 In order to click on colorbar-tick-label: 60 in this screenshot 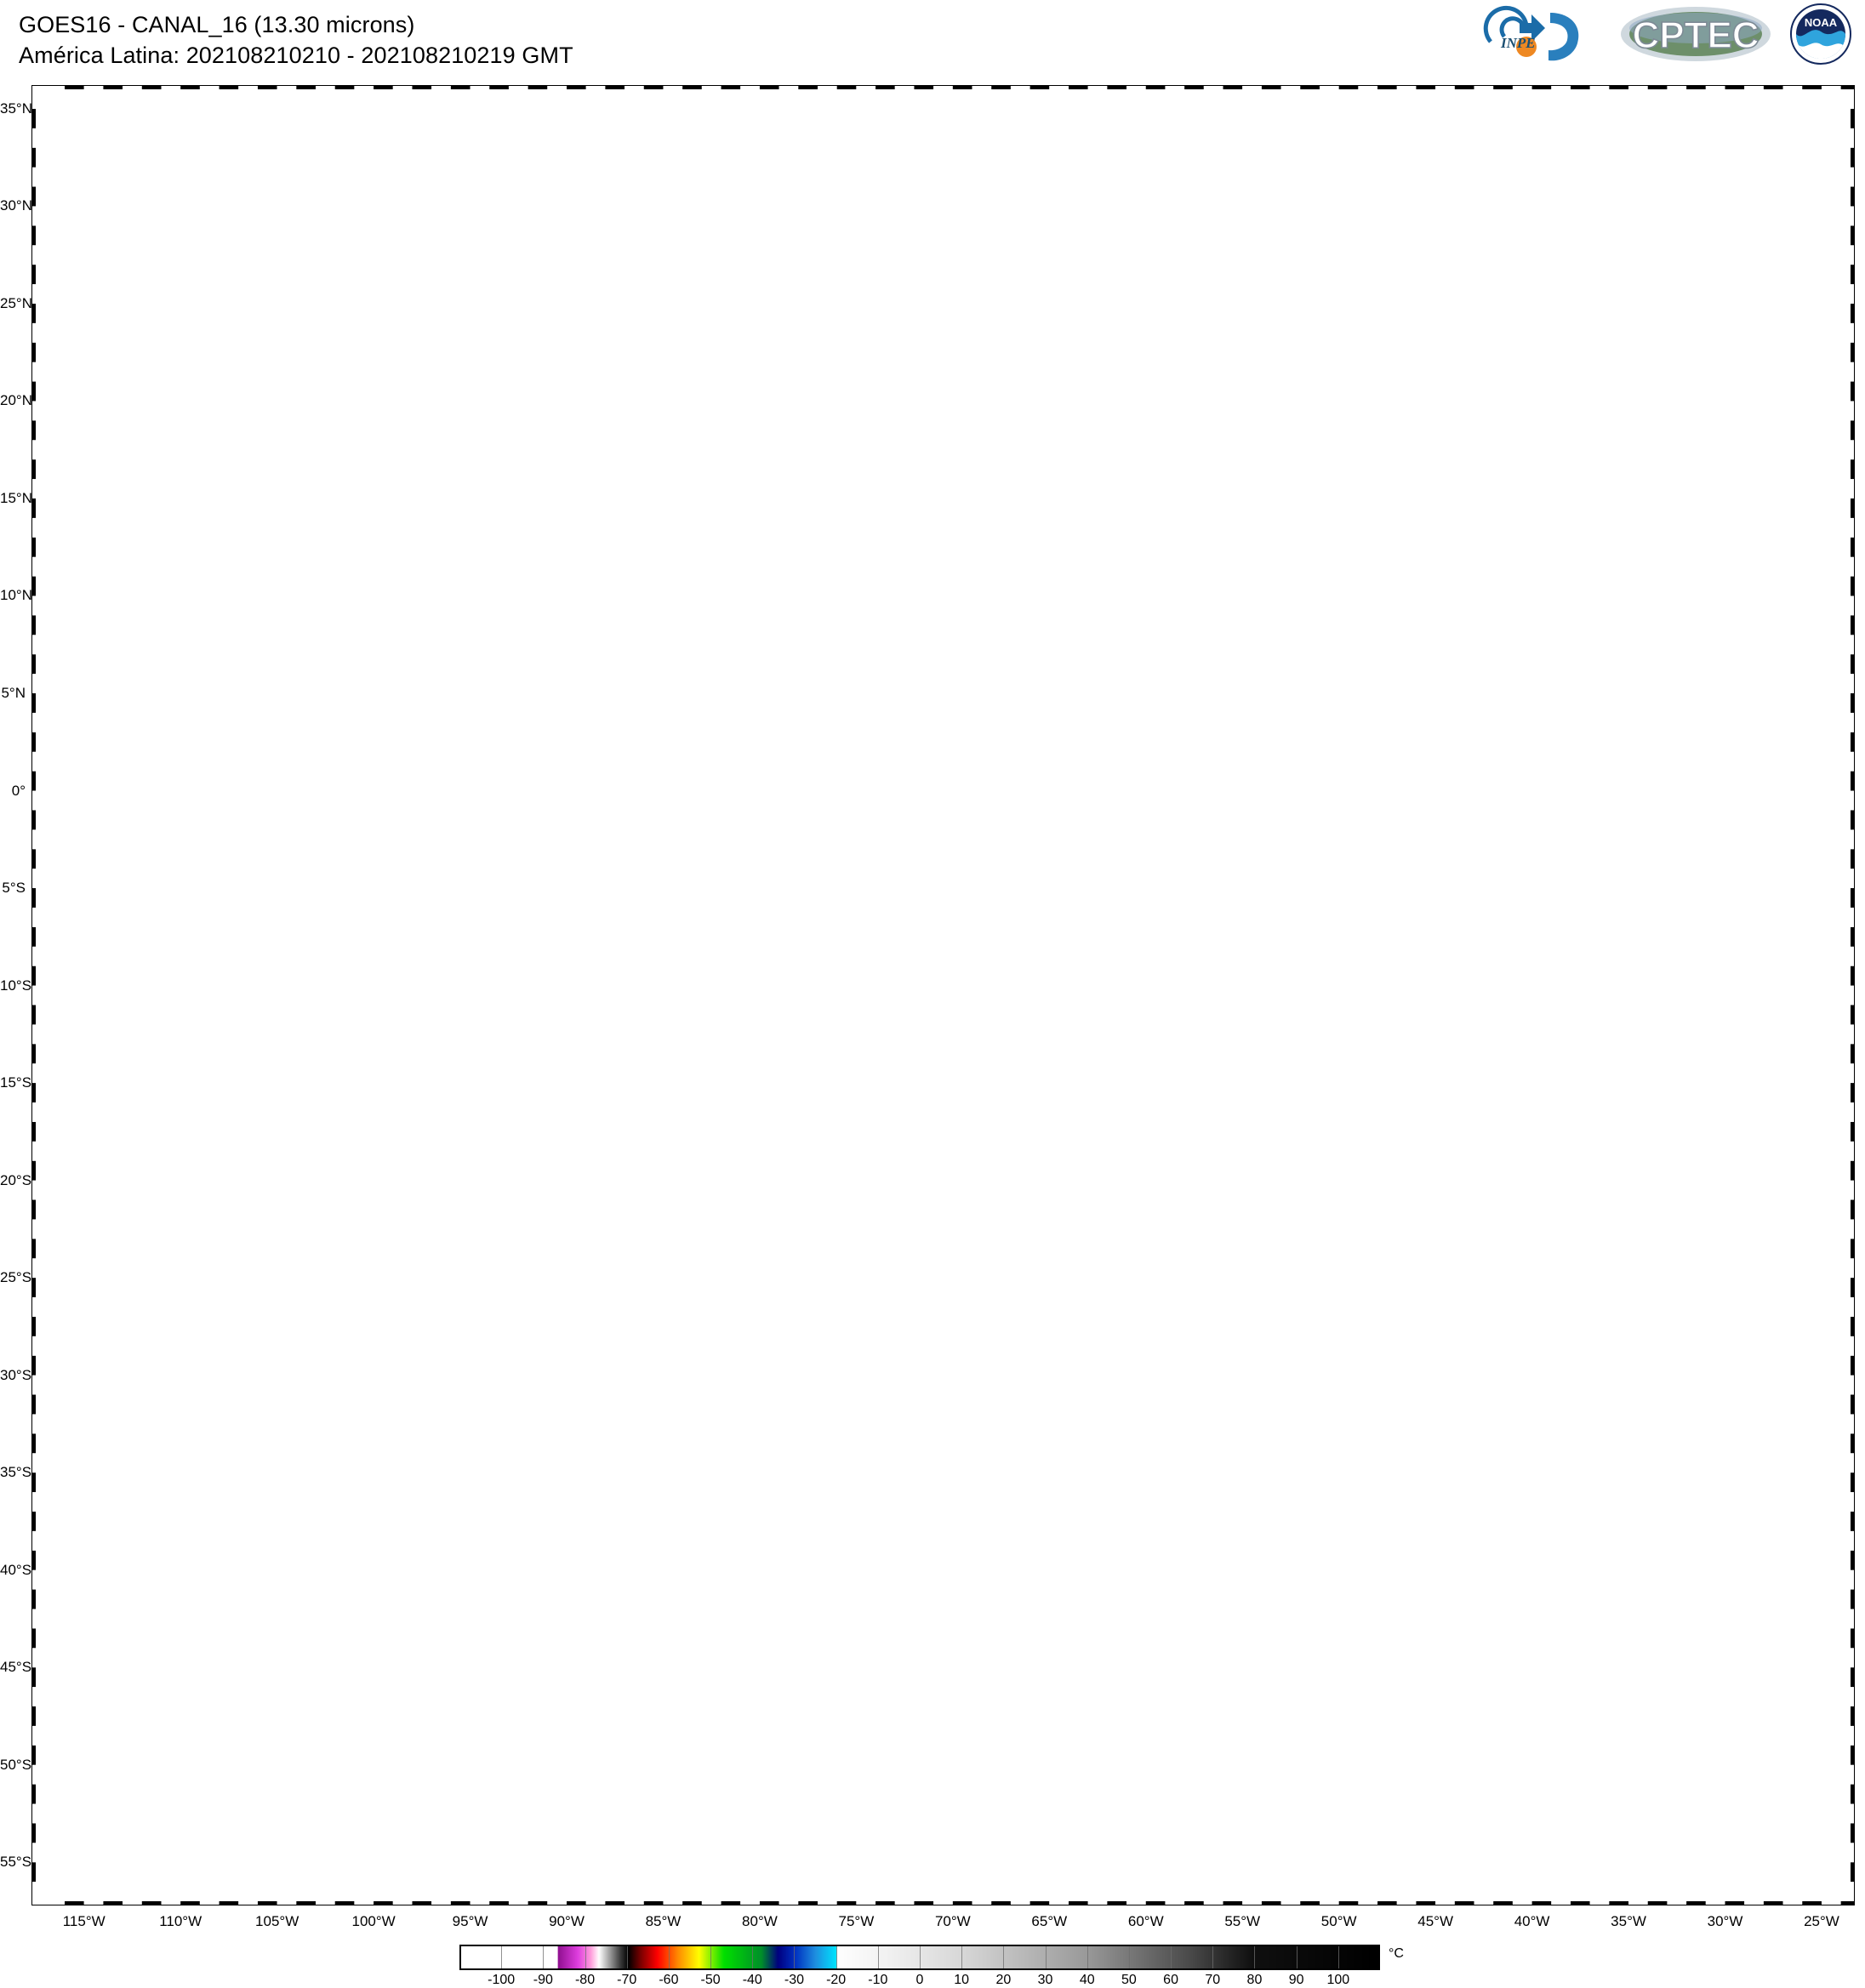, I will do `click(1170, 1980)`.